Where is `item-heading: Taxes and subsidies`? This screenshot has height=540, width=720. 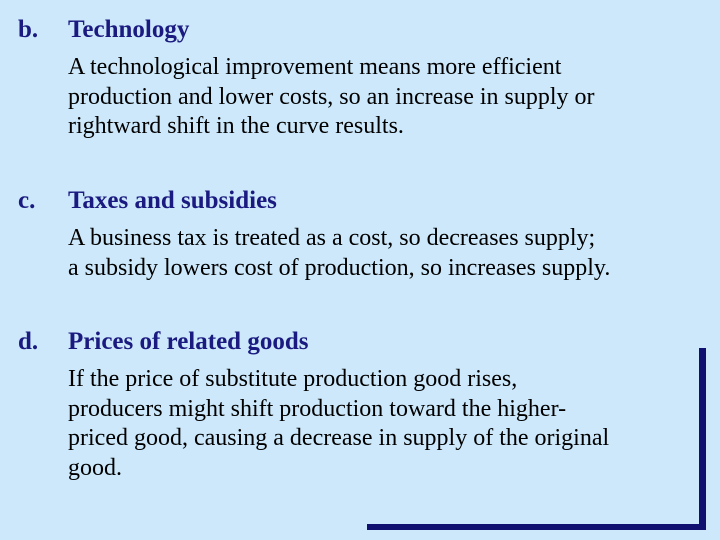 item-heading: Taxes and subsidies is located at coordinates (172, 200).